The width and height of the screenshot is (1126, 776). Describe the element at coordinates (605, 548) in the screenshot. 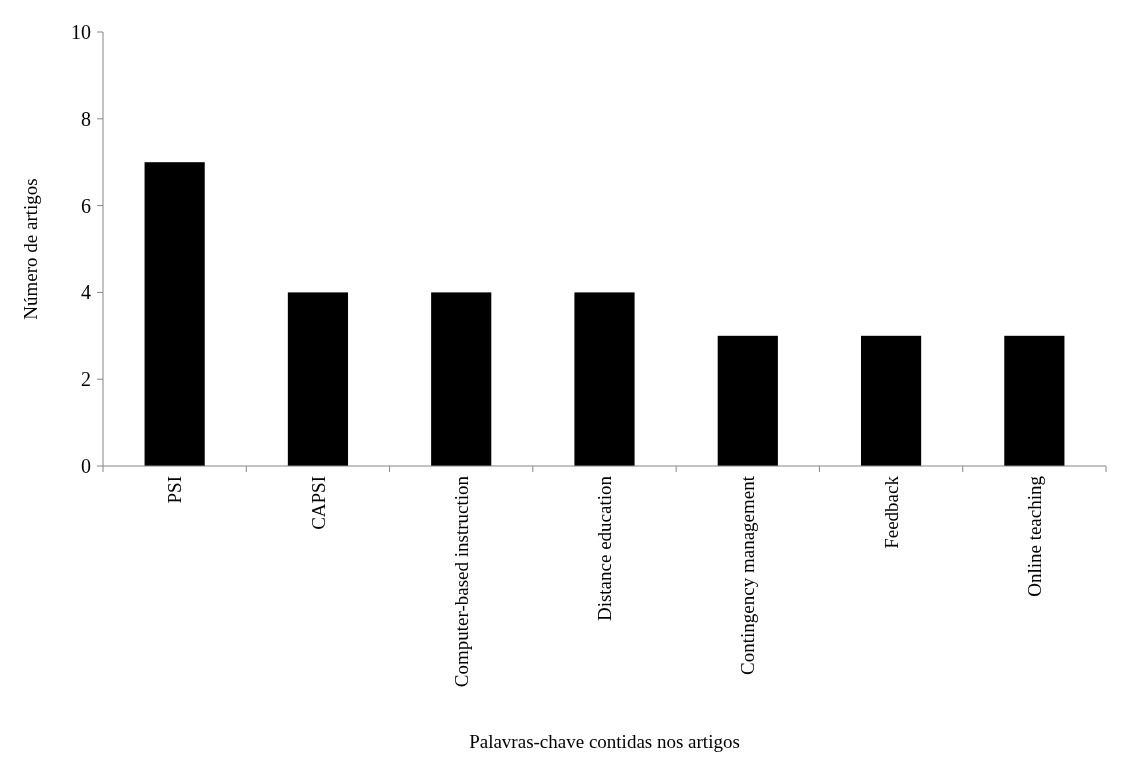

I see `x-tick-label: Distance education` at that location.